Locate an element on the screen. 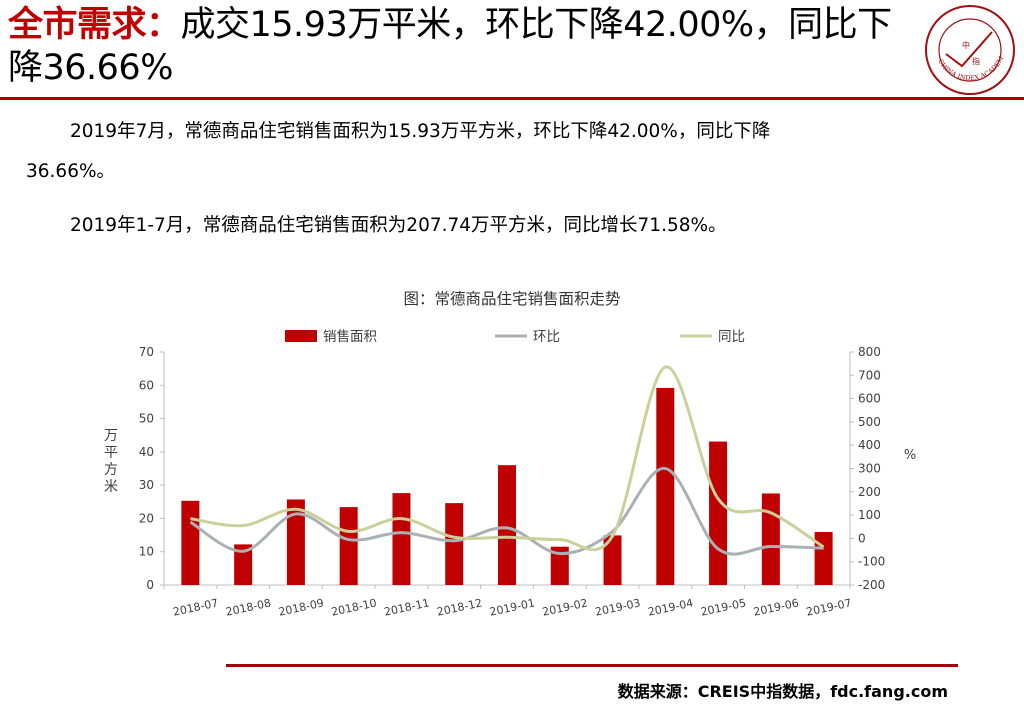 Image resolution: width=1024 pixels, height=709 pixels. y-tick-label: 20 is located at coordinates (146, 518).